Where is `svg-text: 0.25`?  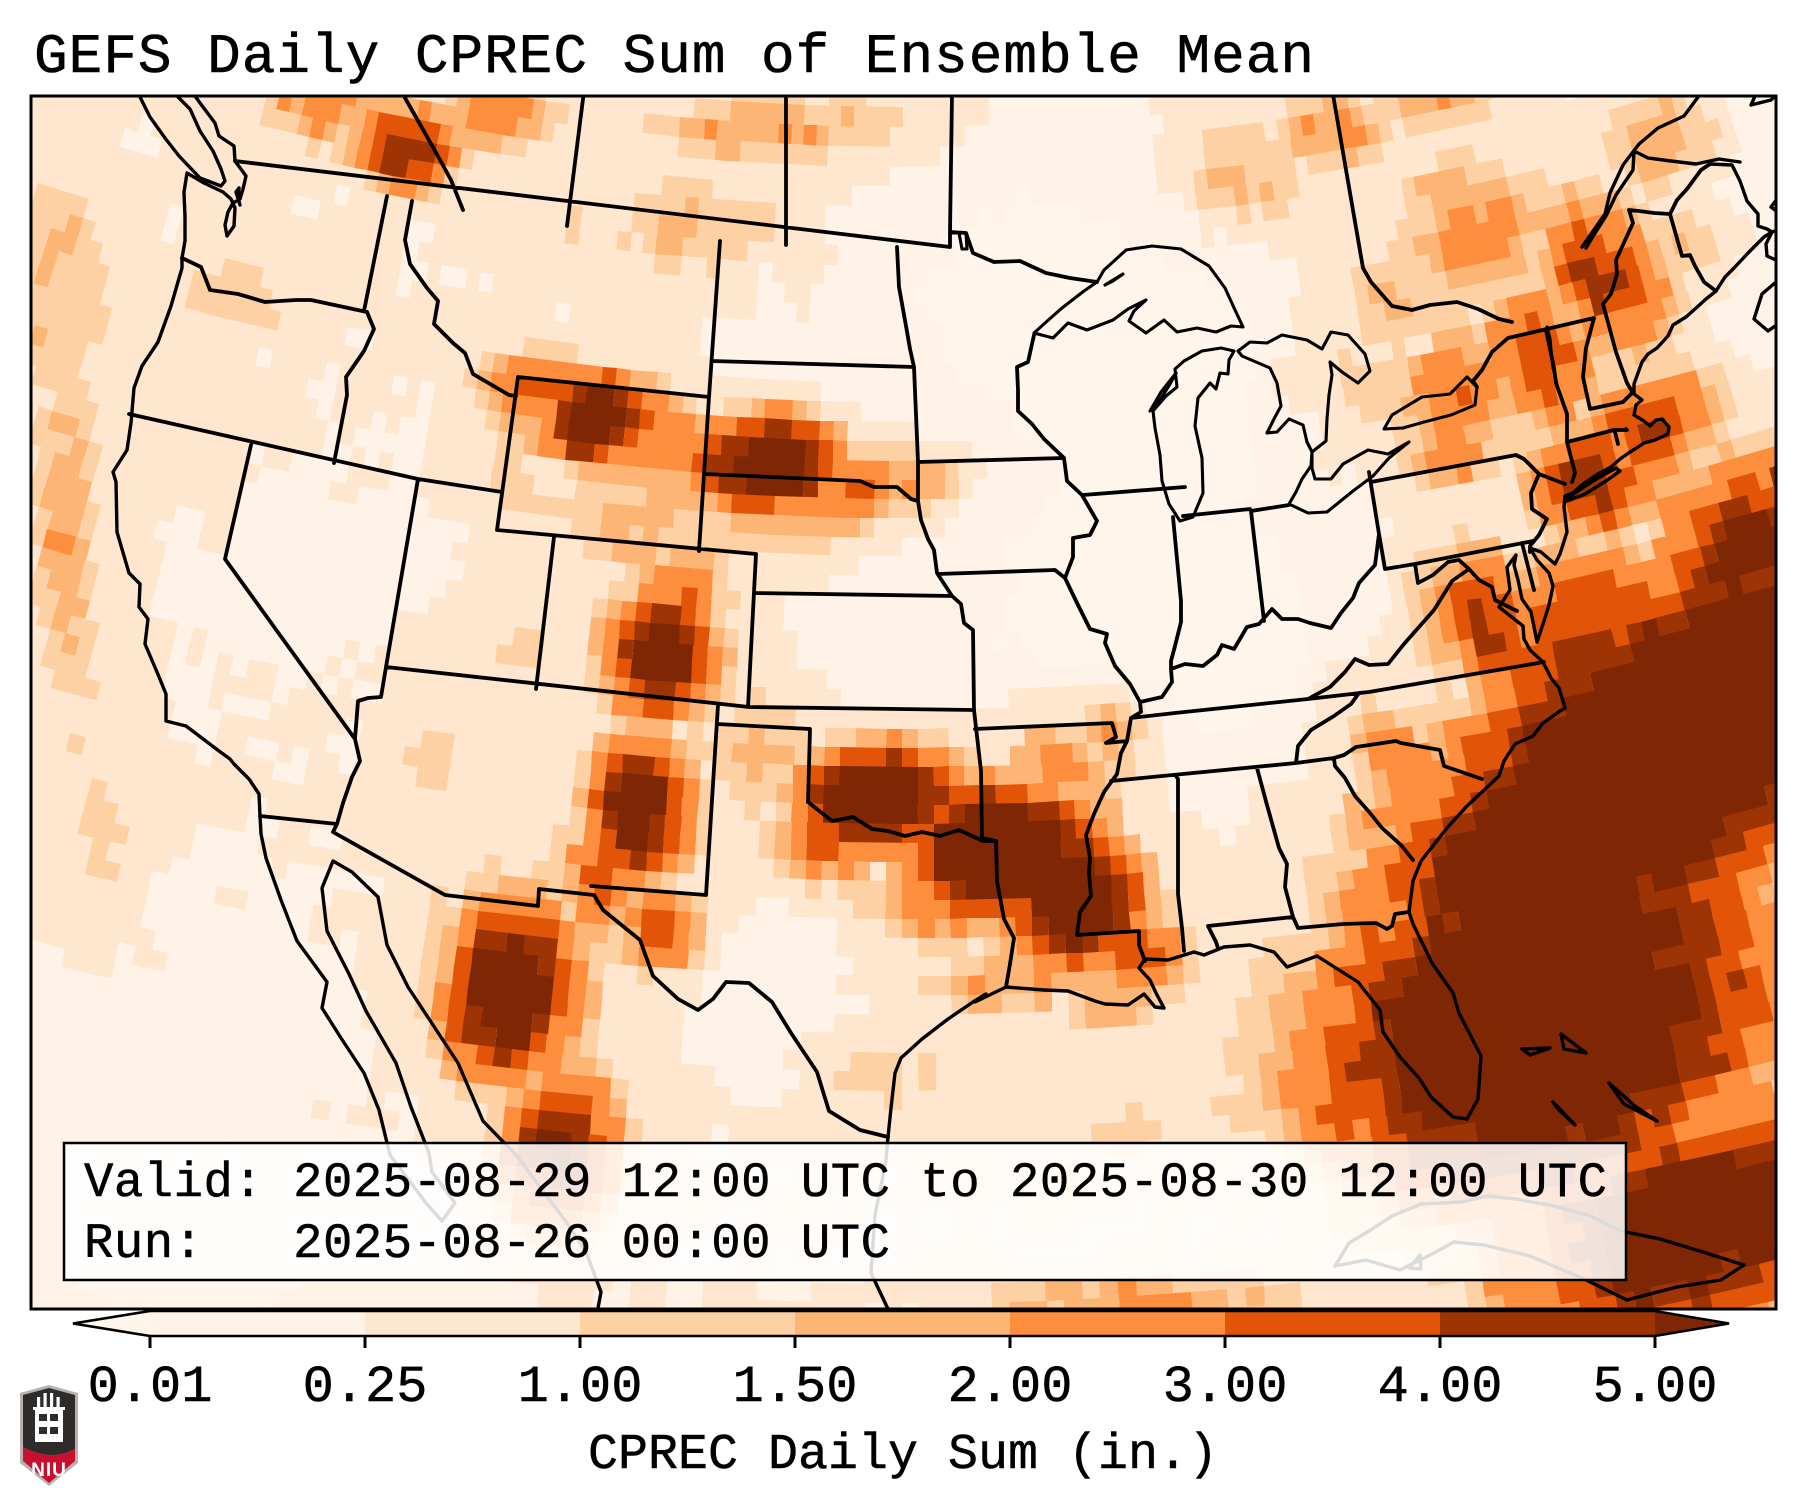 svg-text: 0.25 is located at coordinates (365, 1387).